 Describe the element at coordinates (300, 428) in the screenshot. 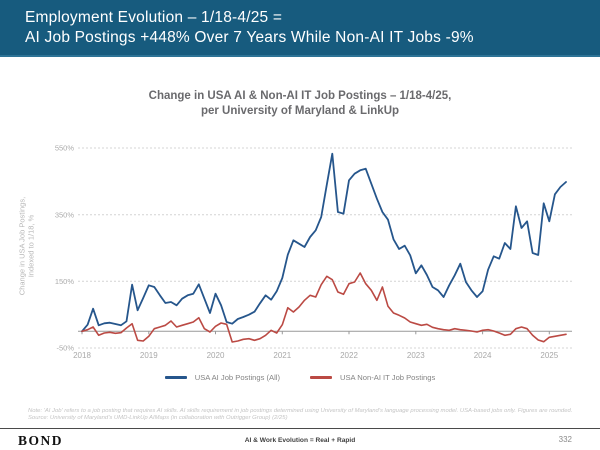

I see `footer-divider` at that location.